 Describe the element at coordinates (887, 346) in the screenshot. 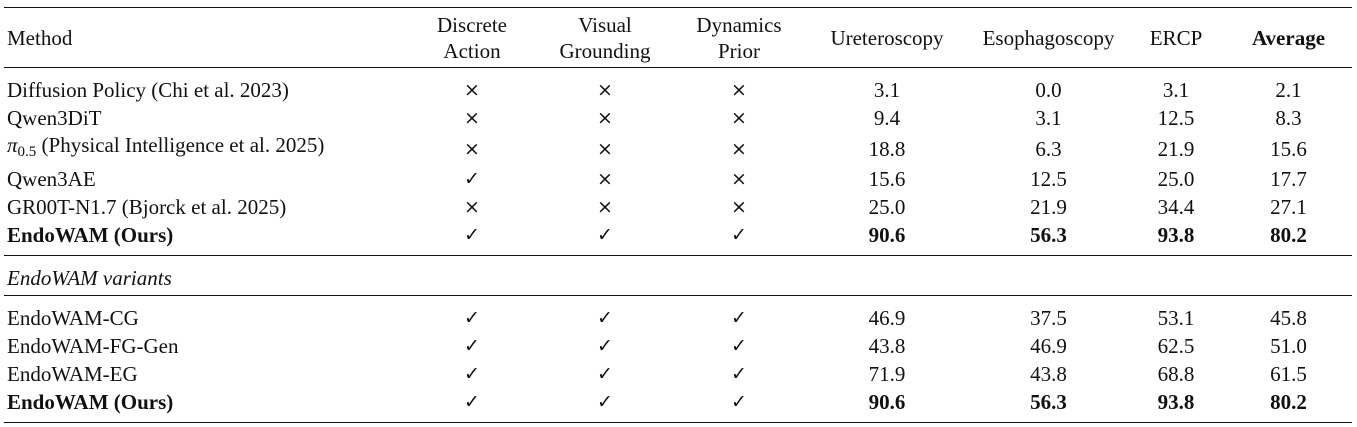

I see `ureteroscopy-cell: 43.8` at that location.